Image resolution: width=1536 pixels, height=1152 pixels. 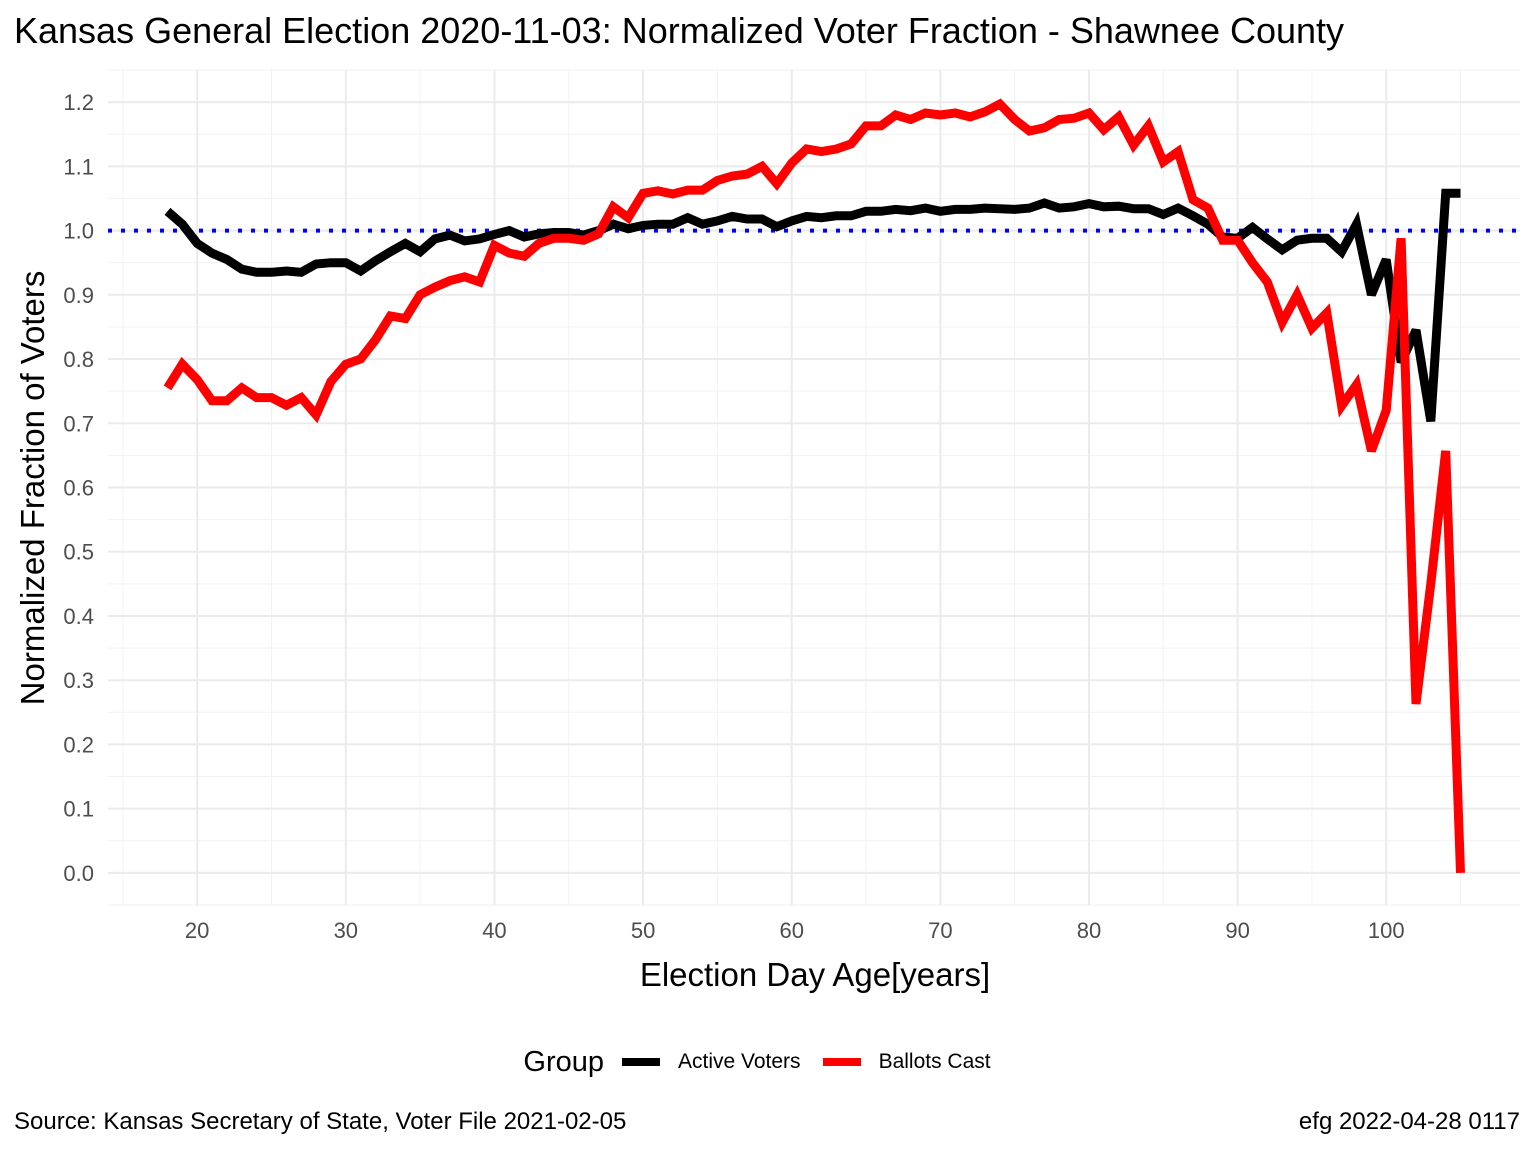 I want to click on y-tick-label: 0.6, so click(x=78, y=488).